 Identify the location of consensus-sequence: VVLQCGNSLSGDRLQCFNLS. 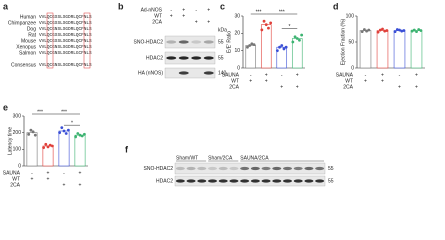
(65, 65).